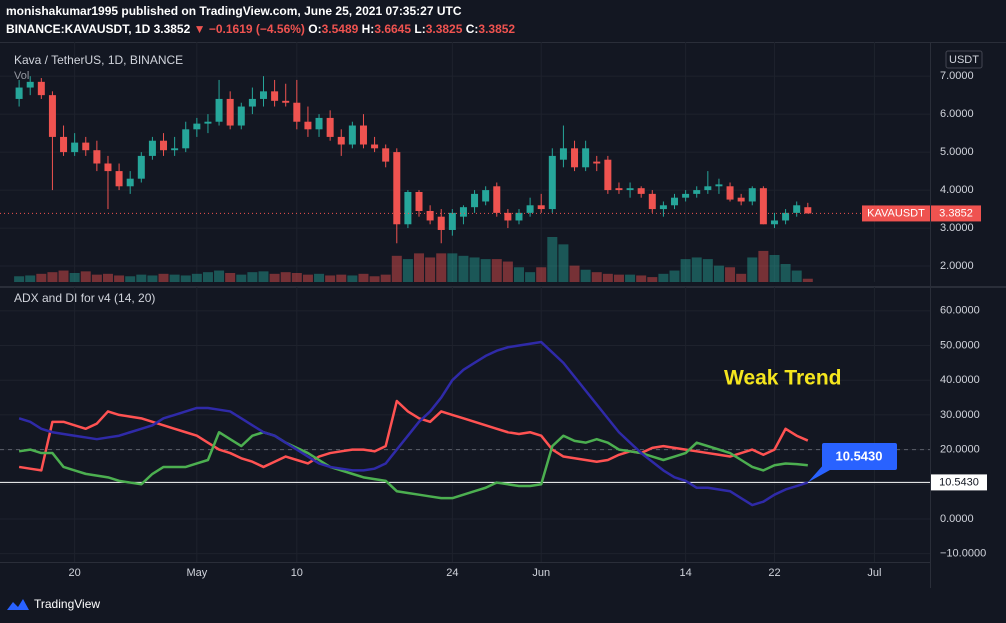 The image size is (1006, 623). What do you see at coordinates (957, 266) in the screenshot?
I see `y-tick-label: 2.0000` at bounding box center [957, 266].